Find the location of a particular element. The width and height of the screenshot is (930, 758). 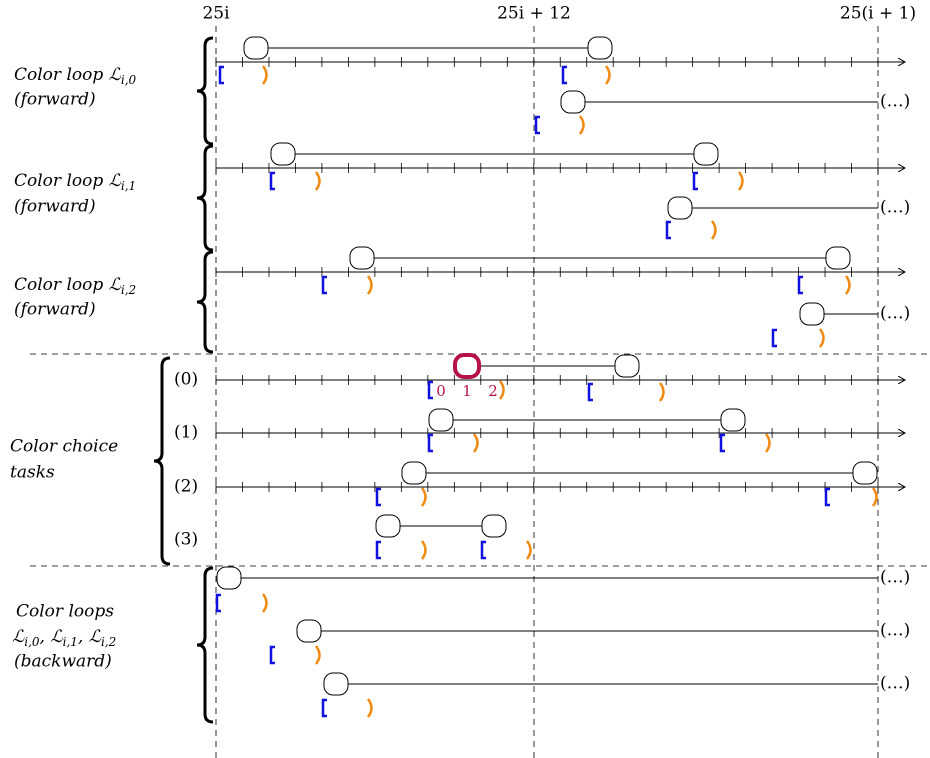

group-title: Color loop ℒi,0 is located at coordinates (75, 76).